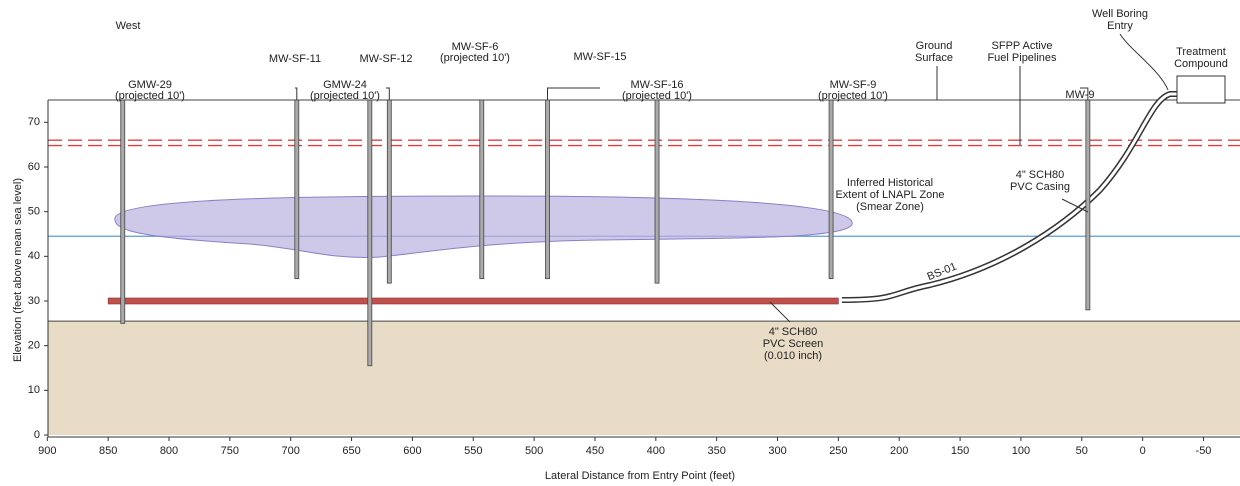 This screenshot has height=486, width=1240. Describe the element at coordinates (1201, 89) in the screenshot. I see `treatment-compound` at that location.